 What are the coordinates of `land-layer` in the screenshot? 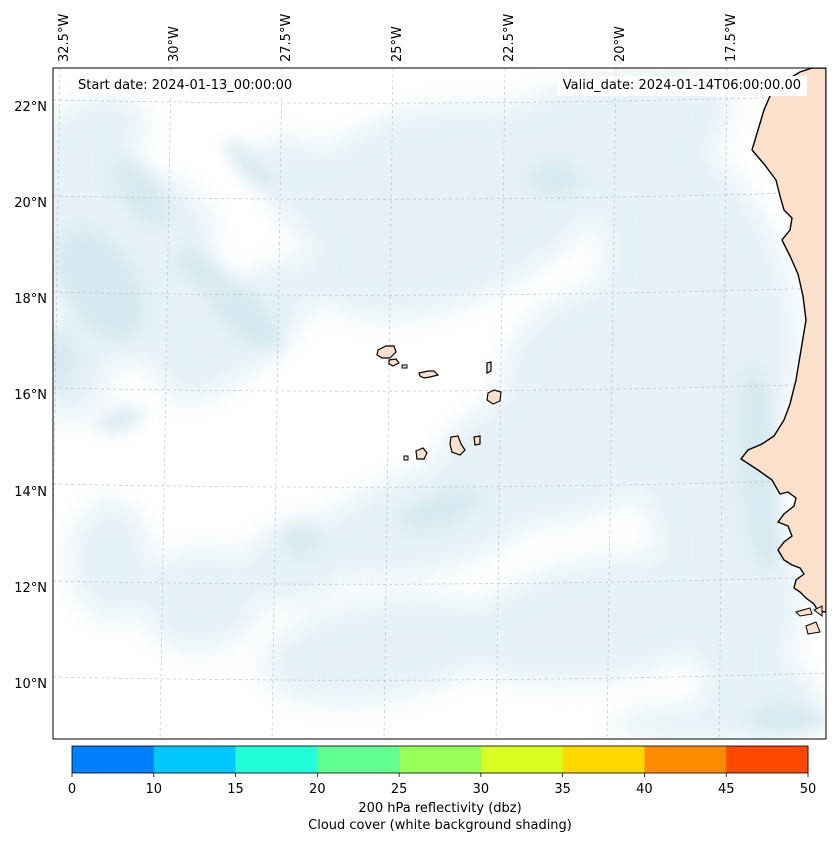 It's located at (782, 351).